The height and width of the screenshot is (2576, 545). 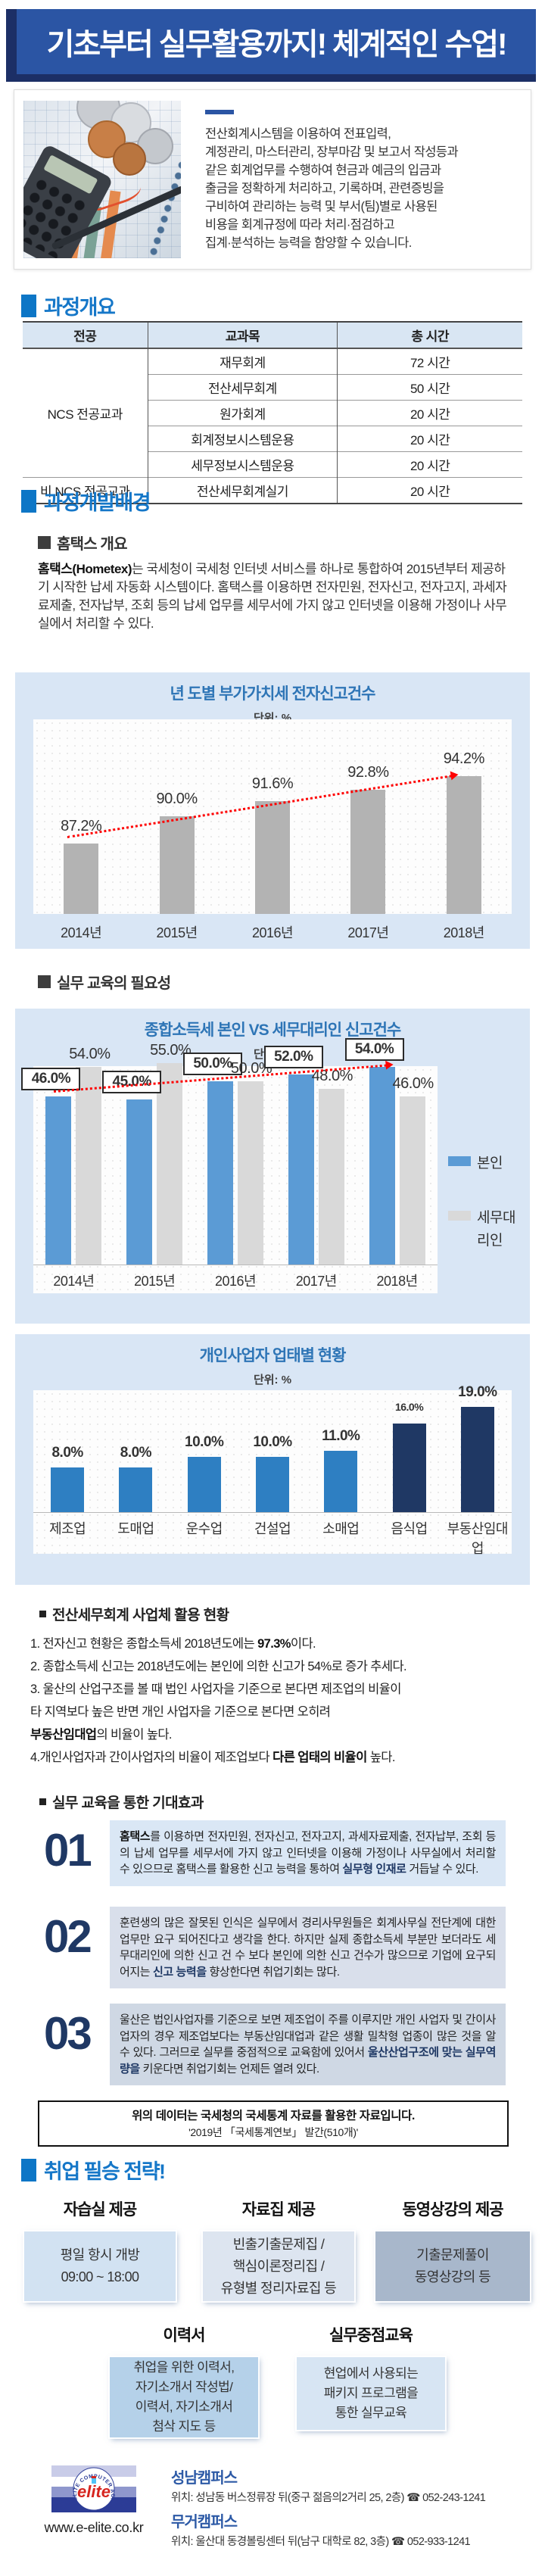 I want to click on text-segment: 신고 능력을, so click(x=179, y=1972).